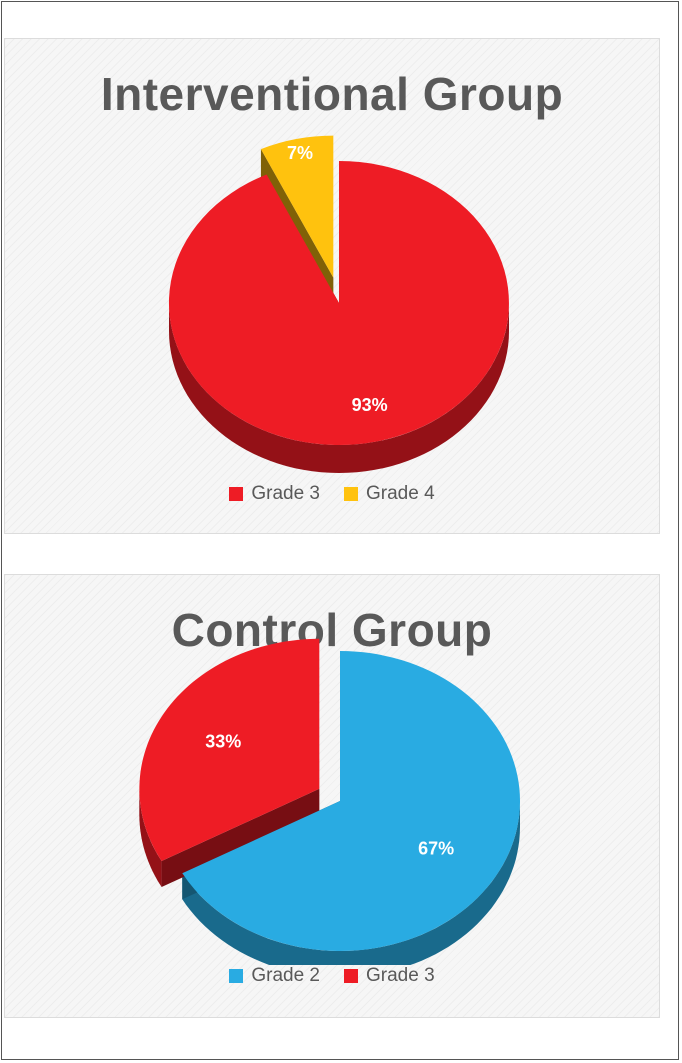 The image size is (682, 1063). Describe the element at coordinates (300, 153) in the screenshot. I see `pie-data-label-grade-4: 7%` at that location.